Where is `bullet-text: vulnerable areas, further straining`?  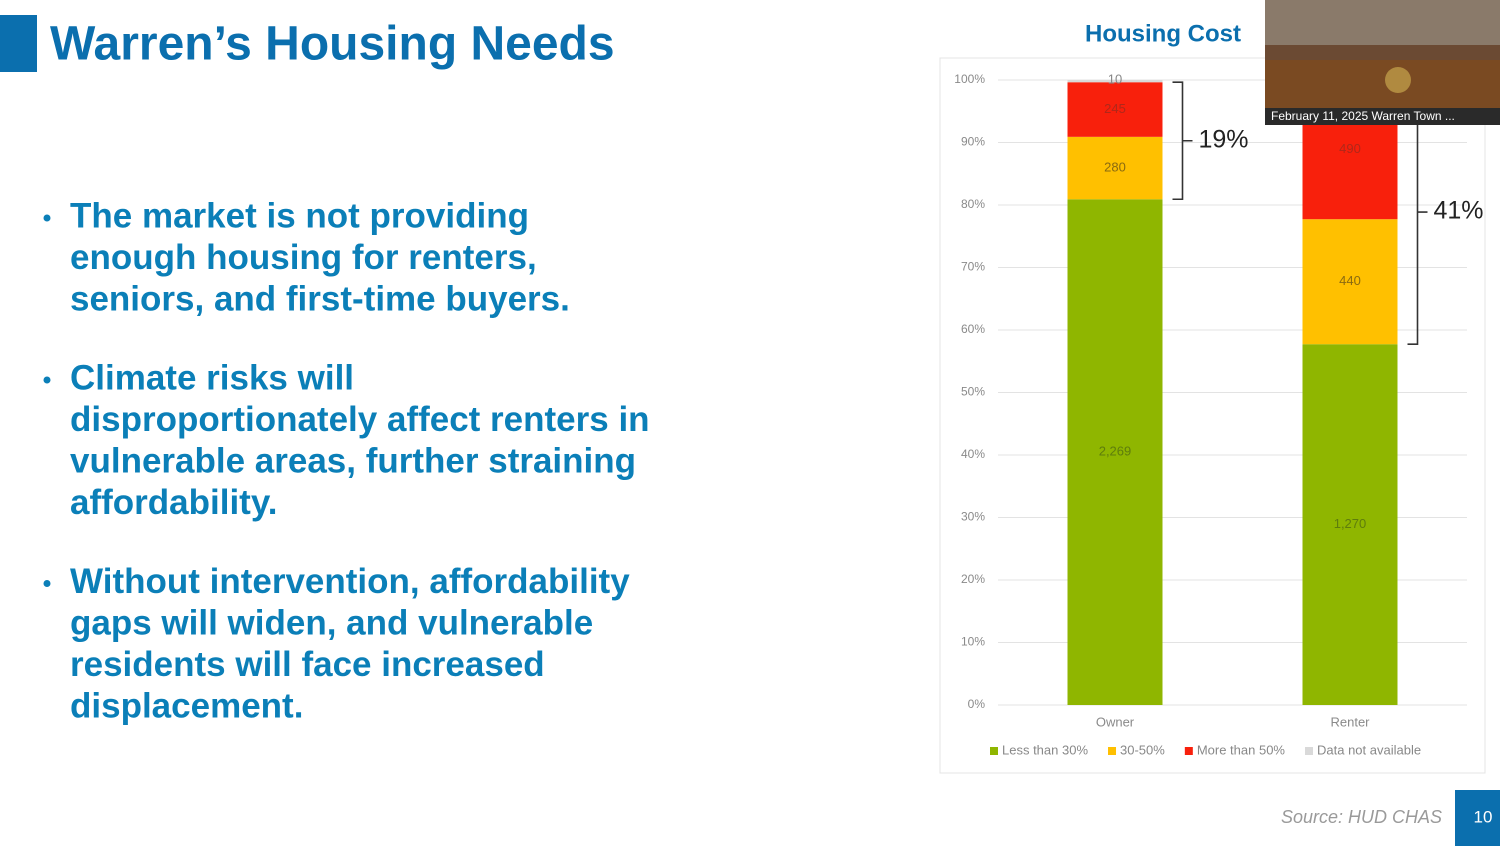 bullet-text: vulnerable areas, further straining is located at coordinates (353, 460).